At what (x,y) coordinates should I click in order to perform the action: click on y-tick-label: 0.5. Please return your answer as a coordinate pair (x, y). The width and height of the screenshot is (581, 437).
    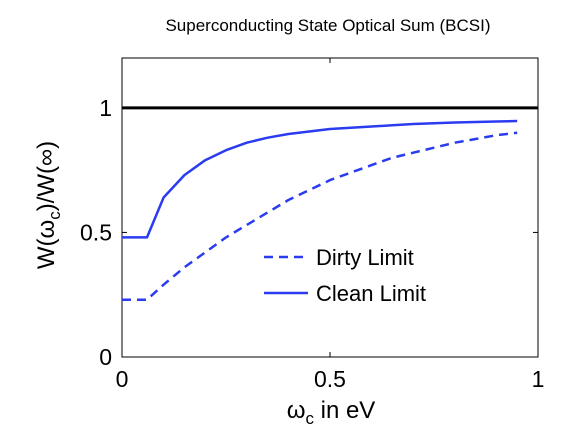
    Looking at the image, I should click on (96, 232).